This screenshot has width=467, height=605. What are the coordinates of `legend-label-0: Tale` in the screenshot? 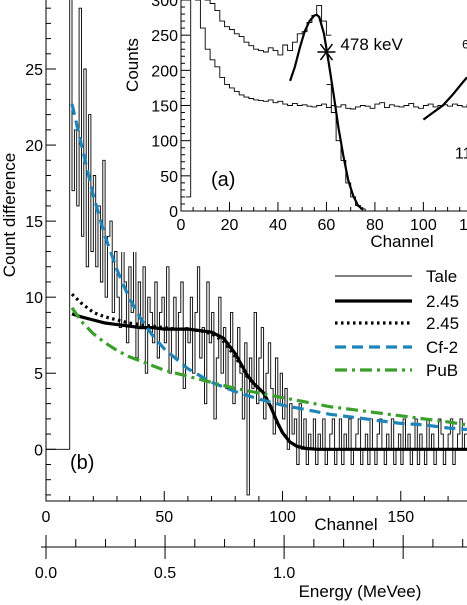 It's located at (441, 276).